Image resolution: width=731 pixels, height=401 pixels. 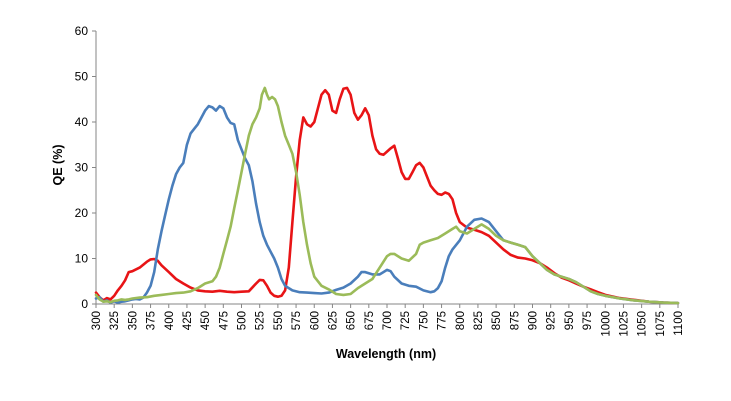 What do you see at coordinates (606, 324) in the screenshot?
I see `x-tick-label: 1000` at bounding box center [606, 324].